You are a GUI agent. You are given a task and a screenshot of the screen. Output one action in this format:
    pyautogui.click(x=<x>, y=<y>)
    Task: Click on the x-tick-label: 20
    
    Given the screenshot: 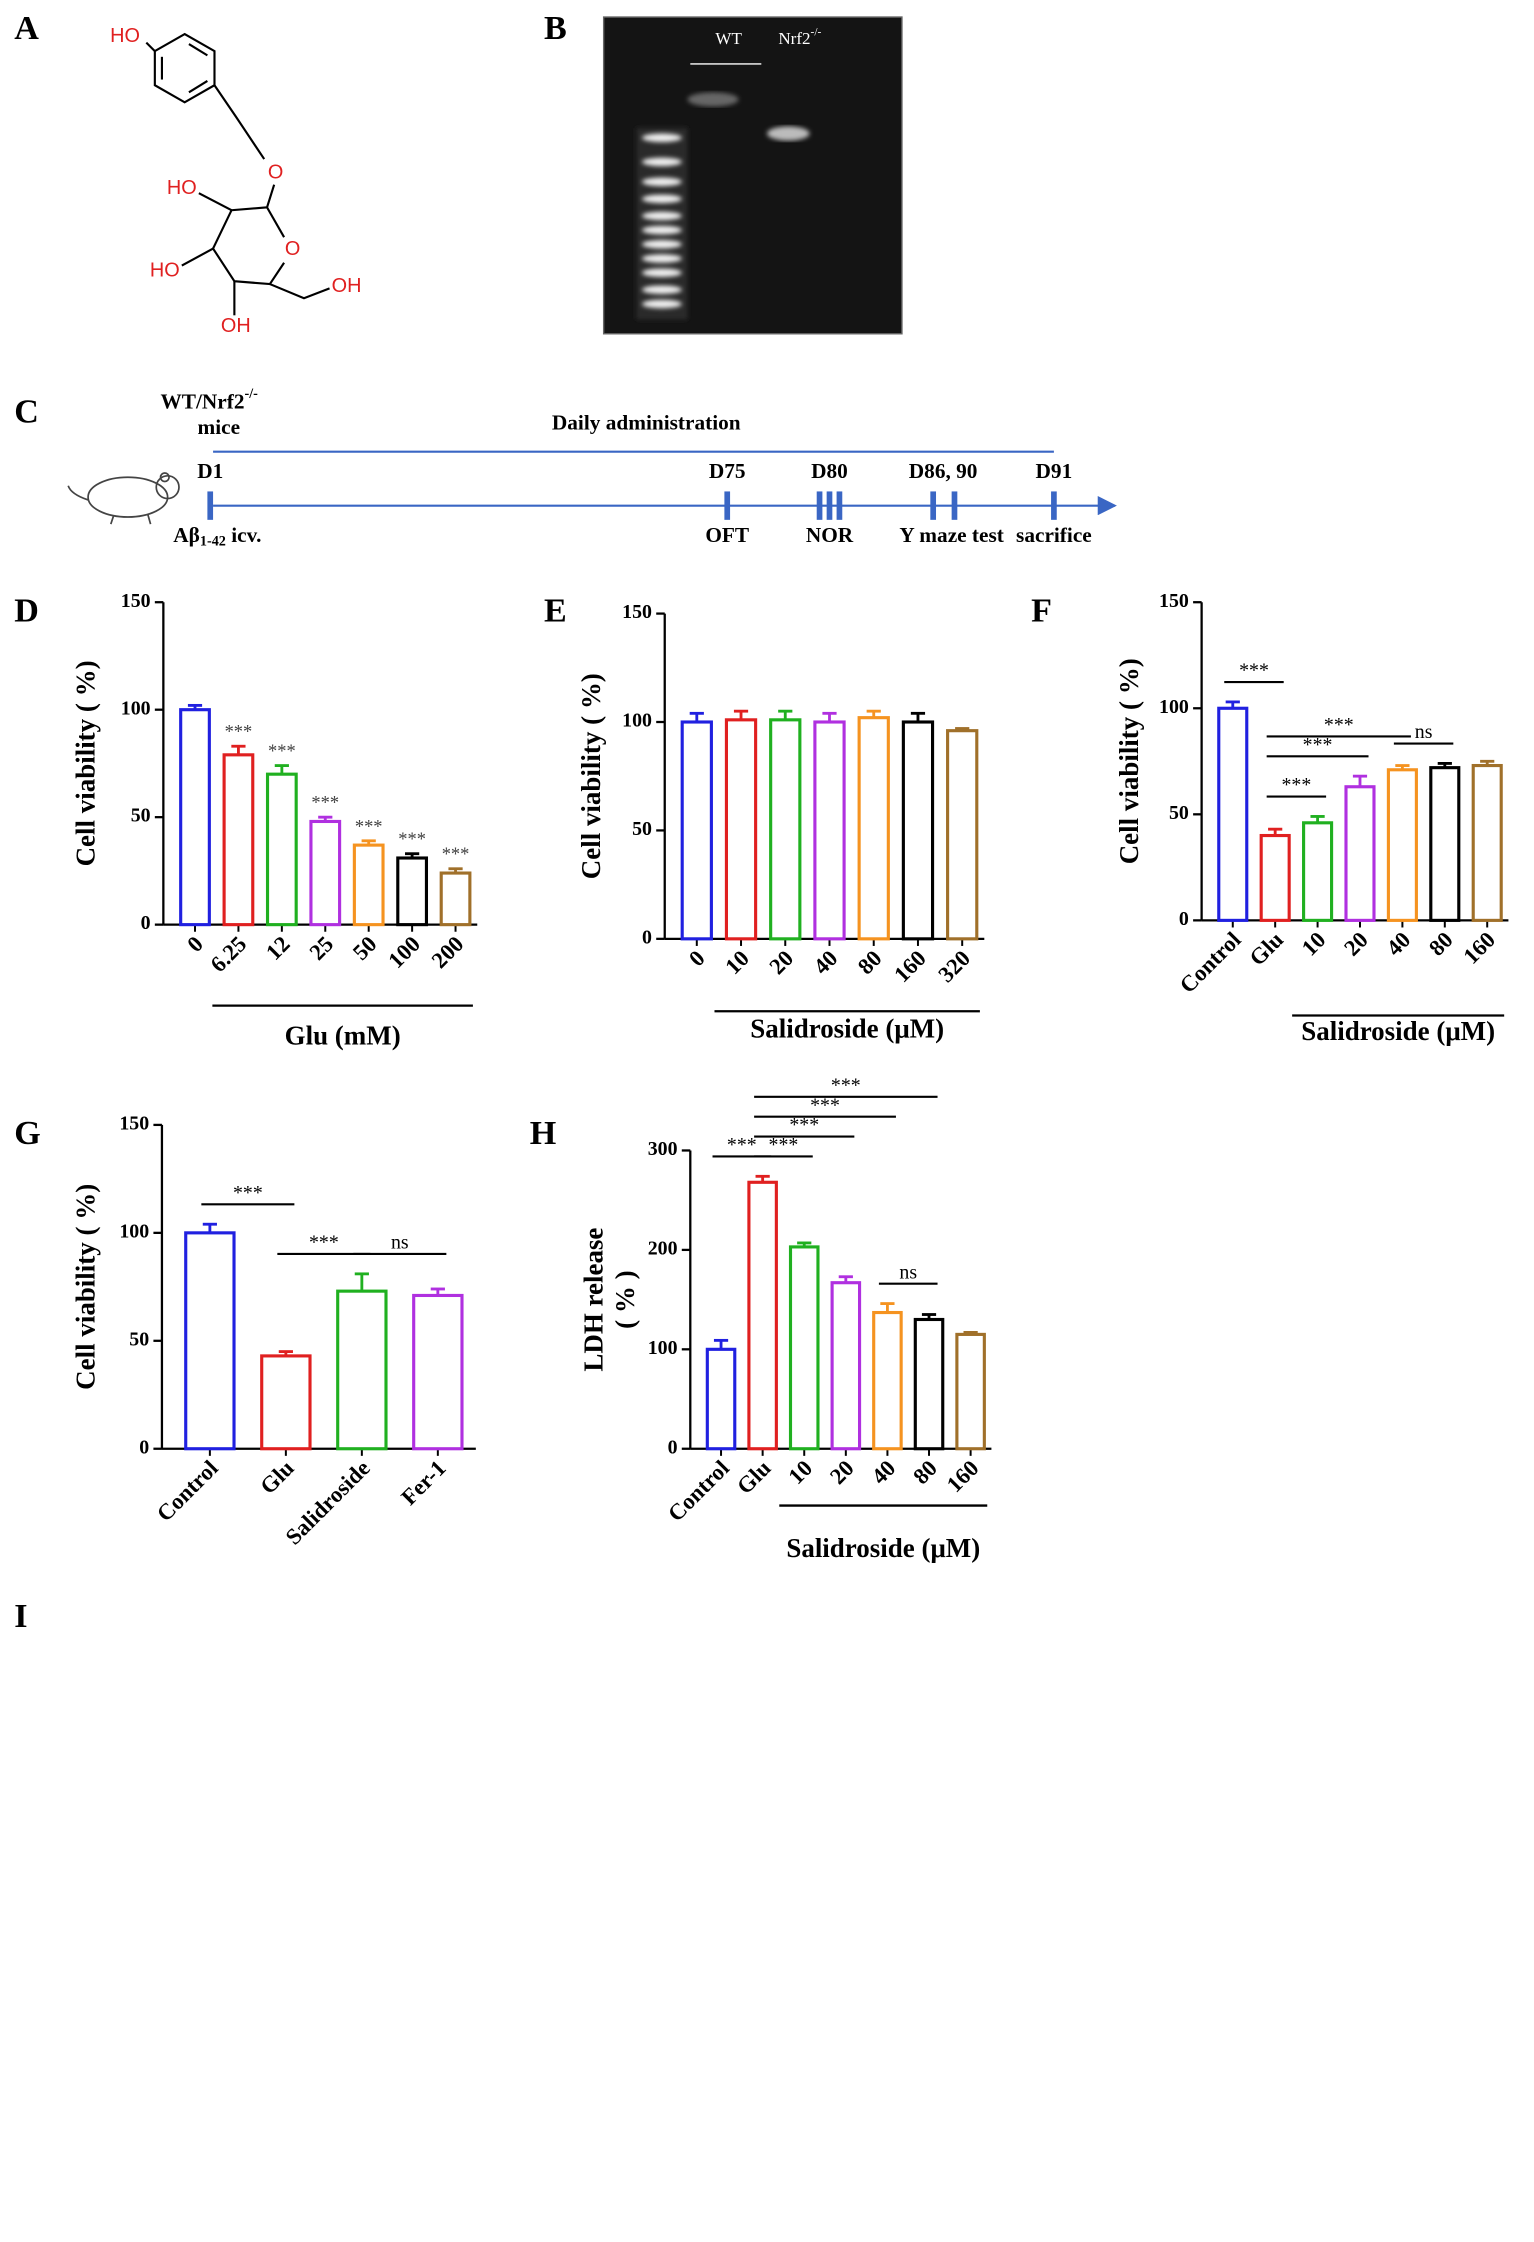 What is the action you would take?
    pyautogui.click(x=1356, y=944)
    